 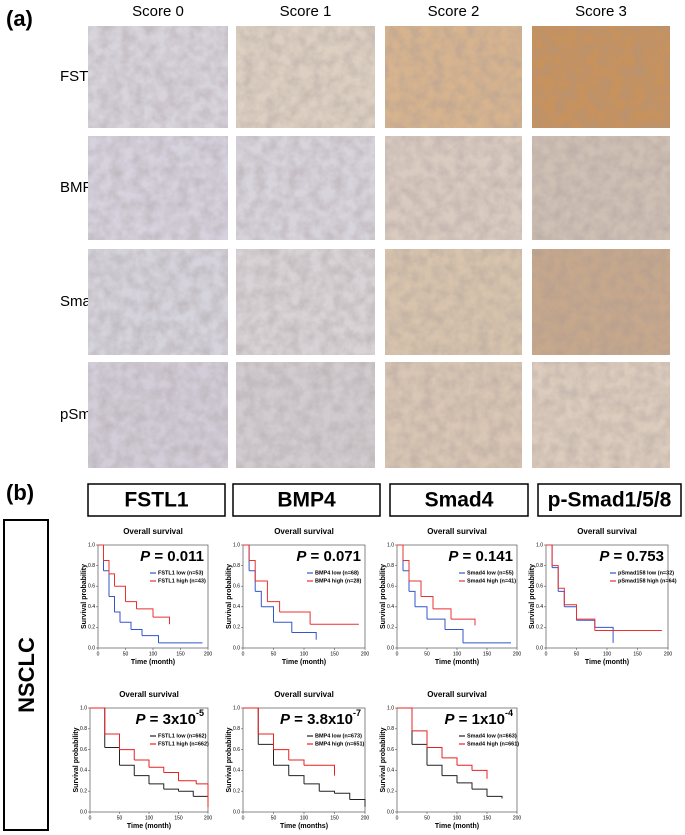 What do you see at coordinates (454, 11) in the screenshot?
I see `column-header: Score 2` at bounding box center [454, 11].